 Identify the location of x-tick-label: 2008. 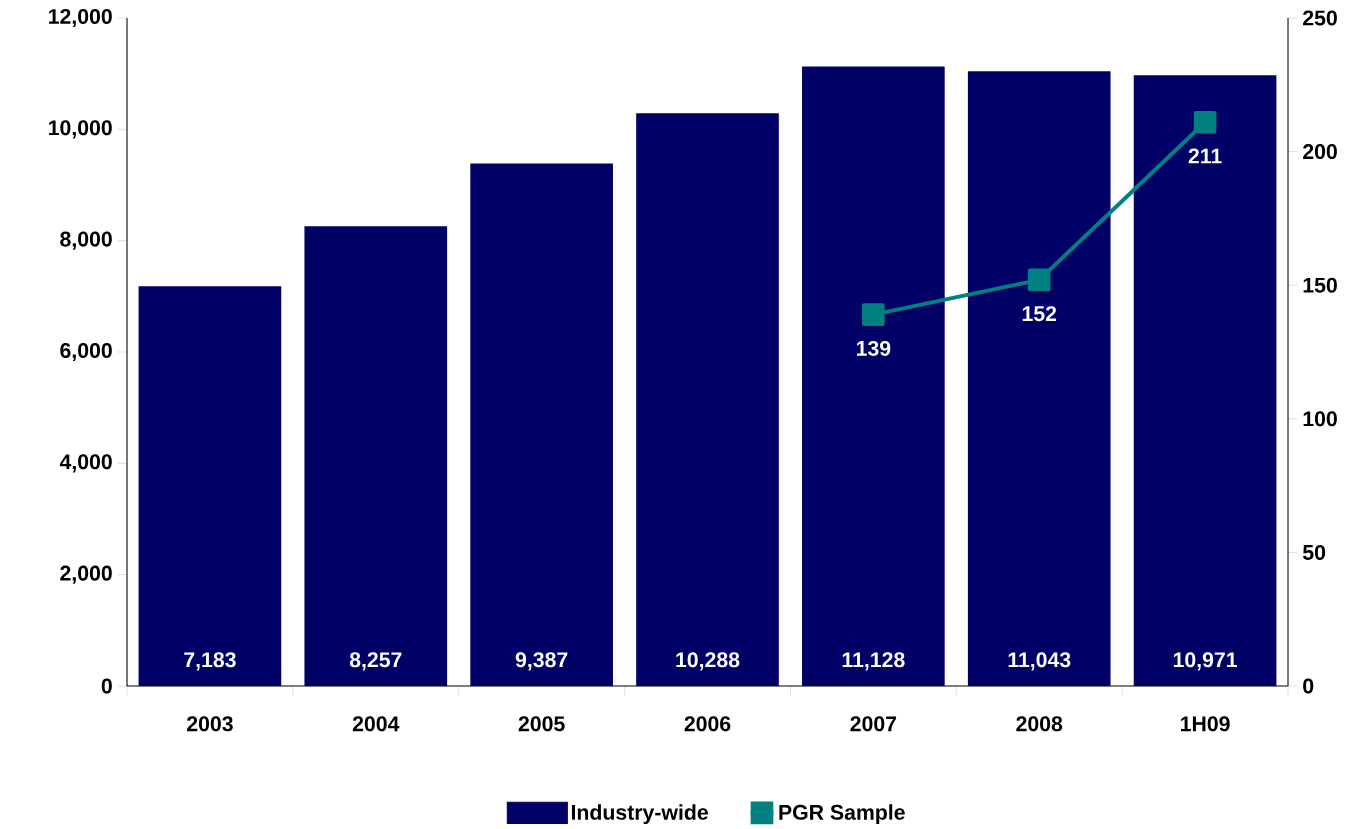
(1039, 724).